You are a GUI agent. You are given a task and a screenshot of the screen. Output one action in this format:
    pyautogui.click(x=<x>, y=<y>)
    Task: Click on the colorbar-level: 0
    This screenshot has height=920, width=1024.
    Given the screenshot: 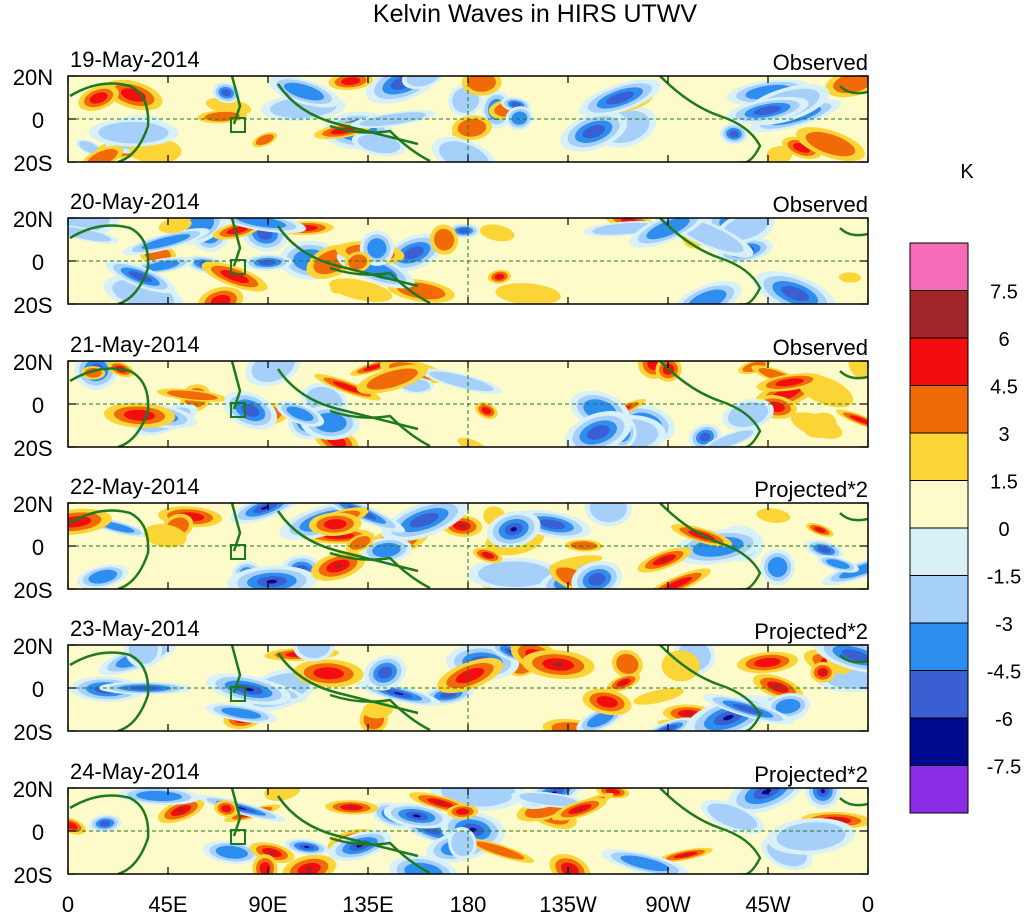 What is the action you would take?
    pyautogui.click(x=1003, y=530)
    